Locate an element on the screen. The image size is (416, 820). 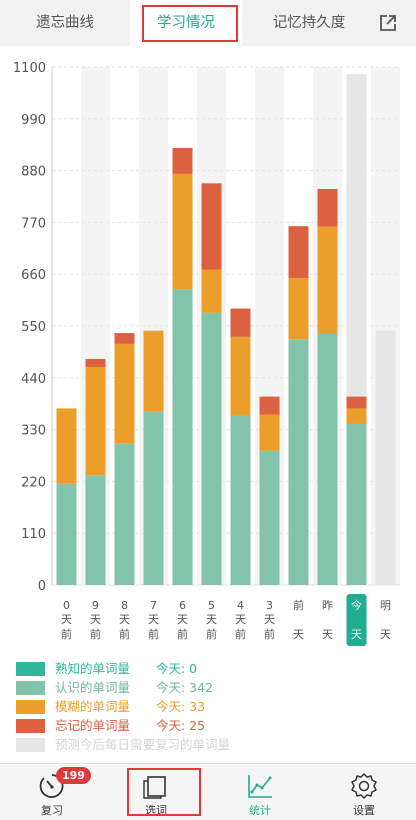
nav-label-settings: 设置 is located at coordinates (364, 810).